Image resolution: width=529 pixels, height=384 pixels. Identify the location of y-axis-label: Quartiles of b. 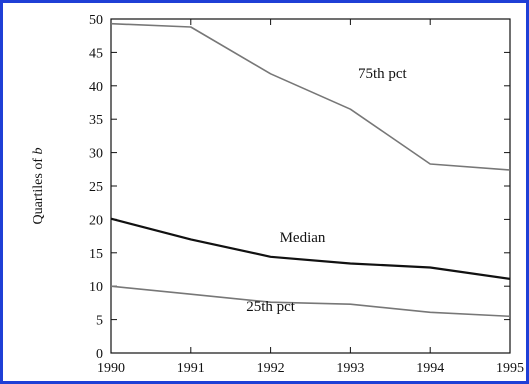
(38, 186).